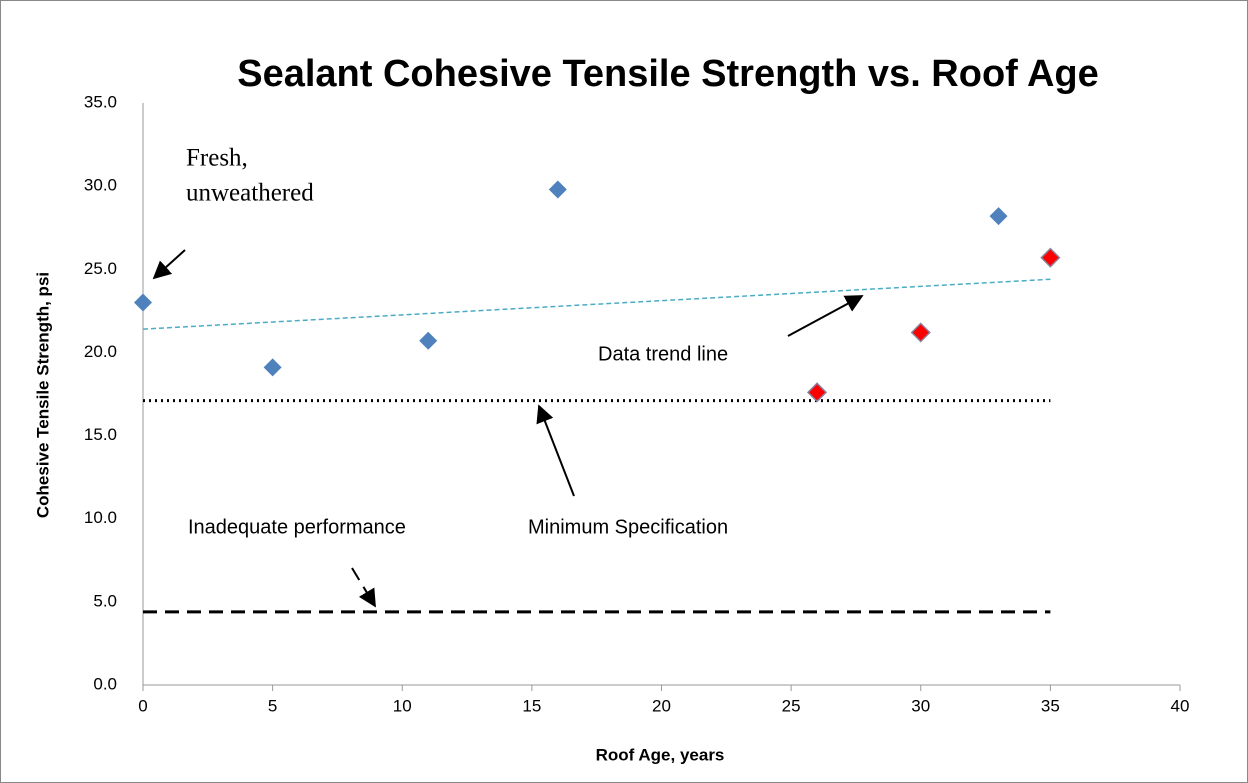  What do you see at coordinates (272, 705) in the screenshot?
I see `x-tick-label: 5` at bounding box center [272, 705].